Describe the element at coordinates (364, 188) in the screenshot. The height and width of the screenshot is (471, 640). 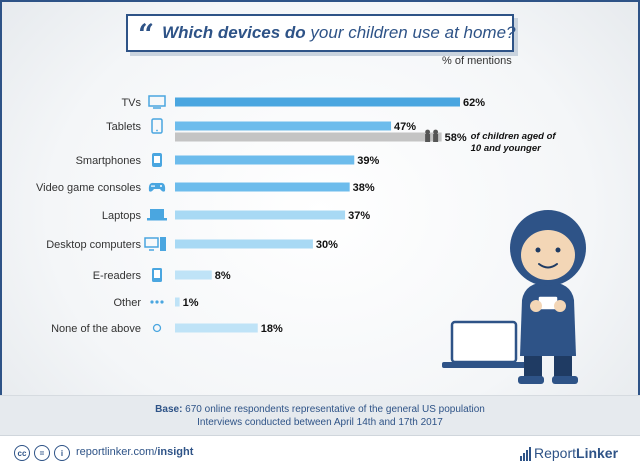
I see `value-label: 38%` at that location.